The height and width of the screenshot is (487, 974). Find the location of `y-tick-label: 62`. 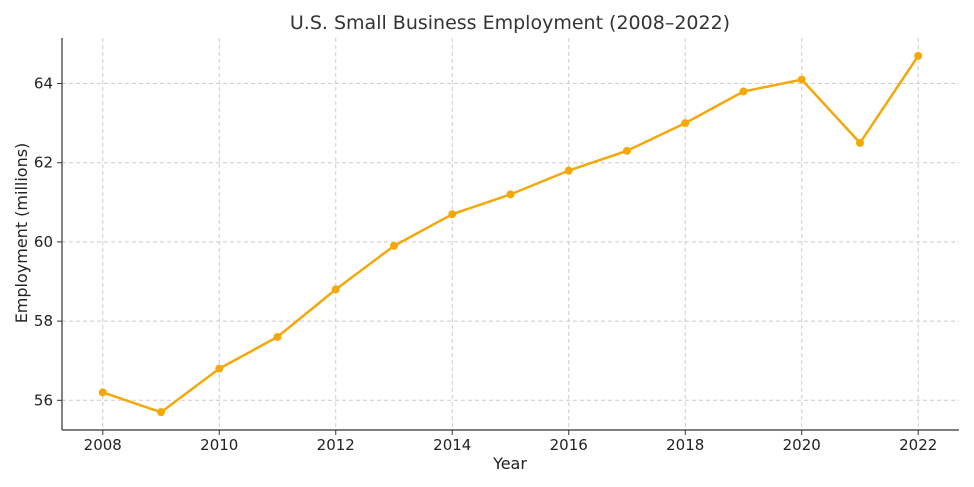

y-tick-label: 62 is located at coordinates (43, 163).